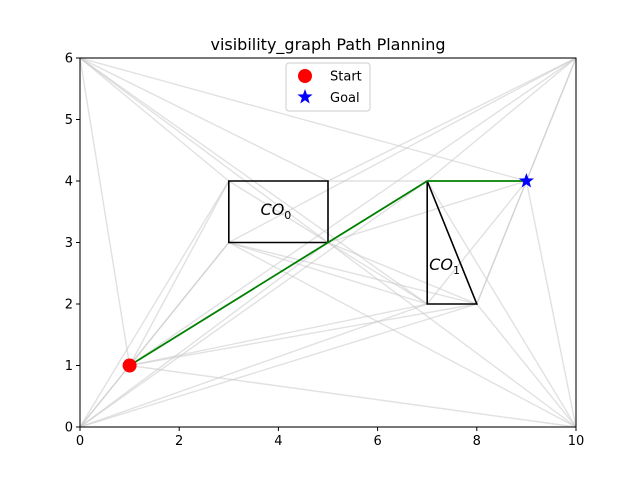 The image size is (640, 480). Describe the element at coordinates (345, 98) in the screenshot. I see `legend-goal-label: Goal` at that location.